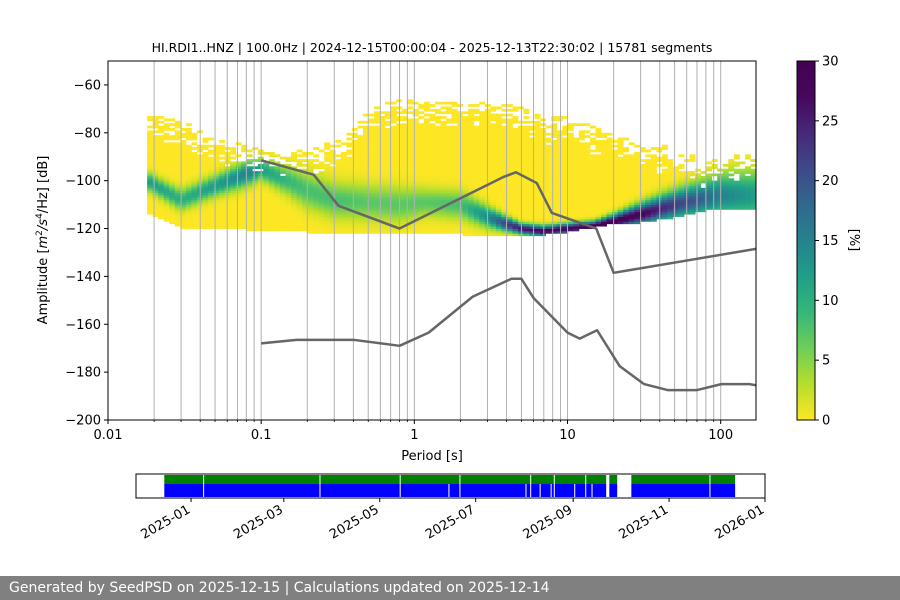 The height and width of the screenshot is (600, 900). Describe the element at coordinates (413, 431) in the screenshot. I see `x-axis-ticks: 0.01 0.1 1 10 100` at that location.